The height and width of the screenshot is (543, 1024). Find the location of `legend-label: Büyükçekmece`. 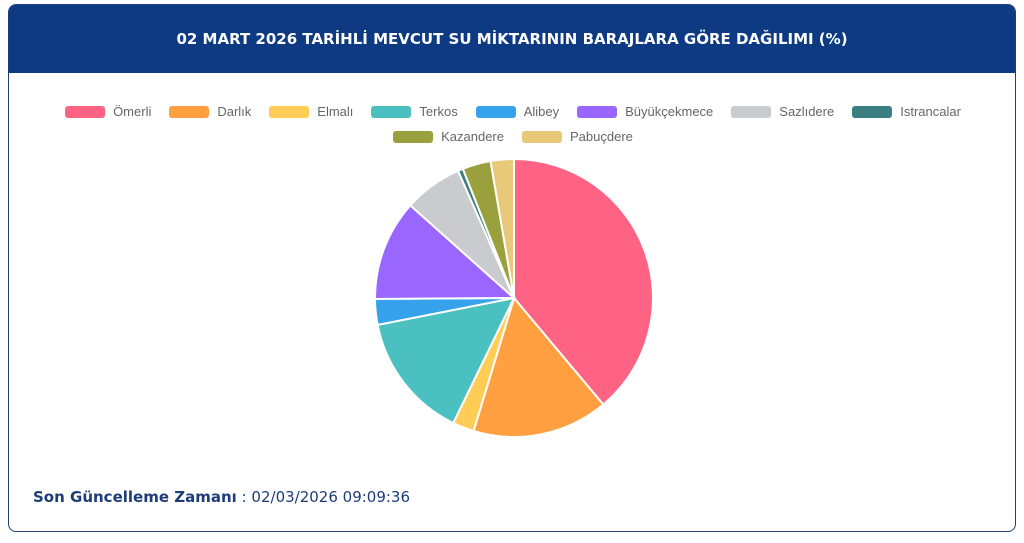

legend-label: Büyükçekmece is located at coordinates (669, 111).